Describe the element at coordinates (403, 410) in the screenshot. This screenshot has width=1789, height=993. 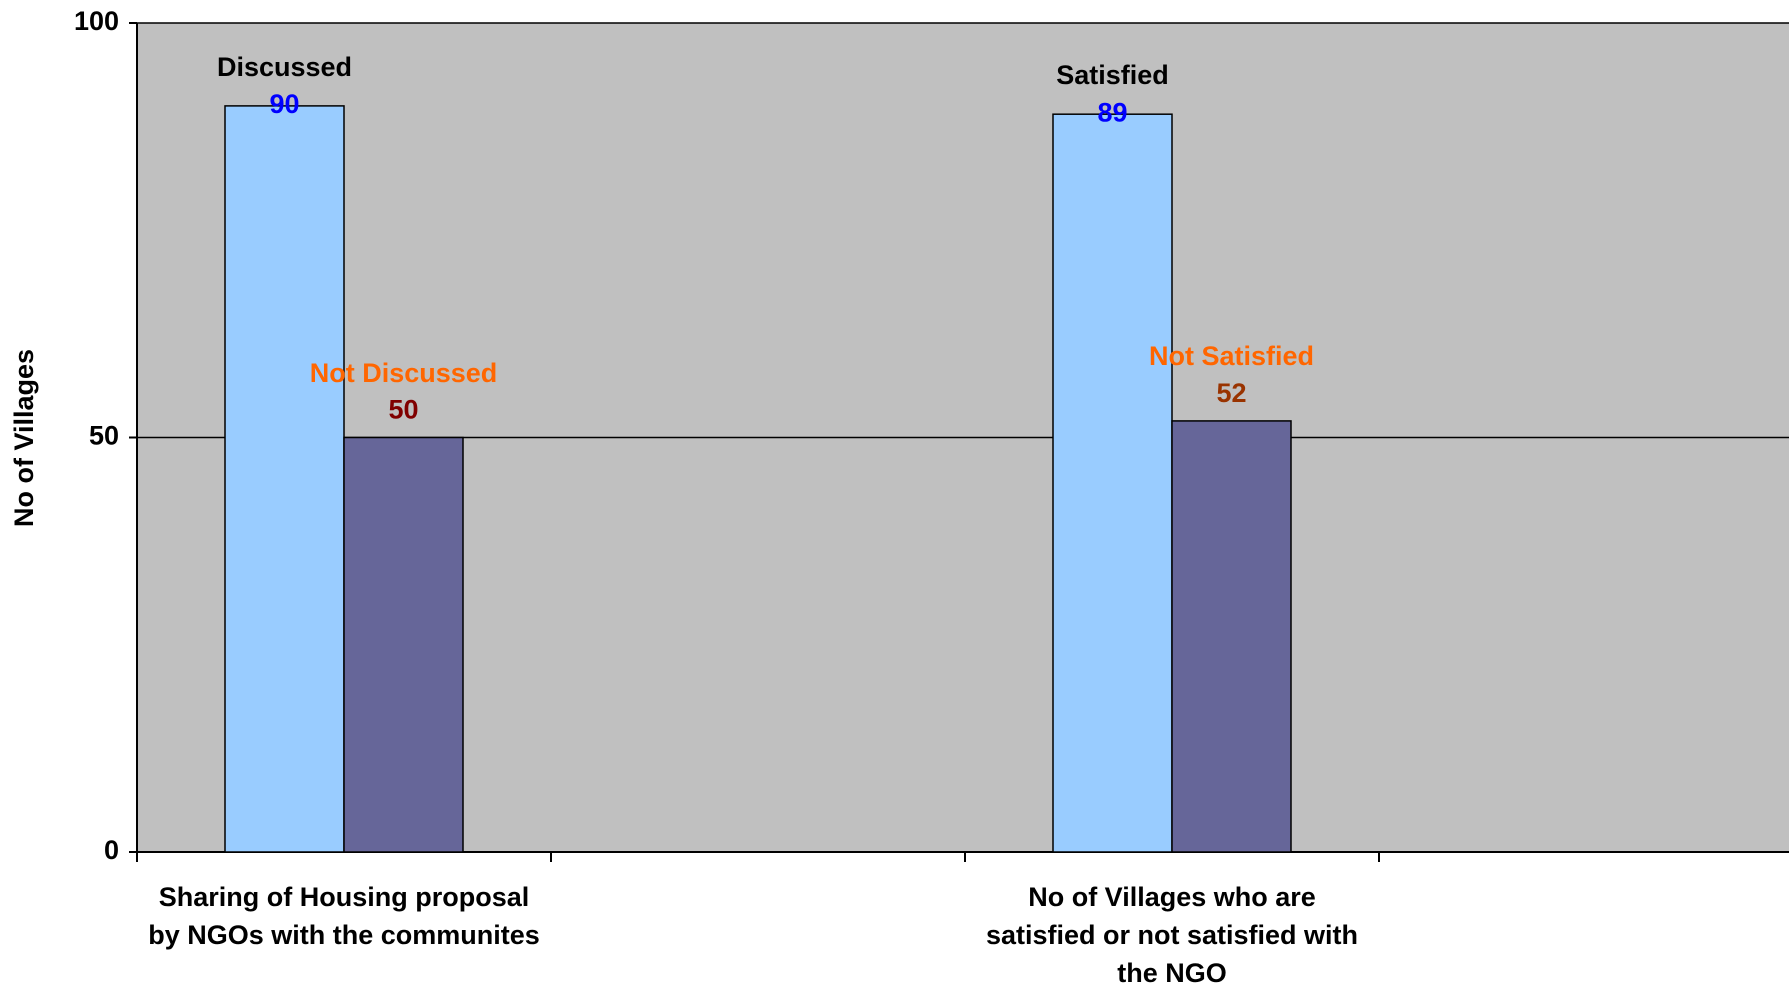
I see `value-label: 50` at that location.